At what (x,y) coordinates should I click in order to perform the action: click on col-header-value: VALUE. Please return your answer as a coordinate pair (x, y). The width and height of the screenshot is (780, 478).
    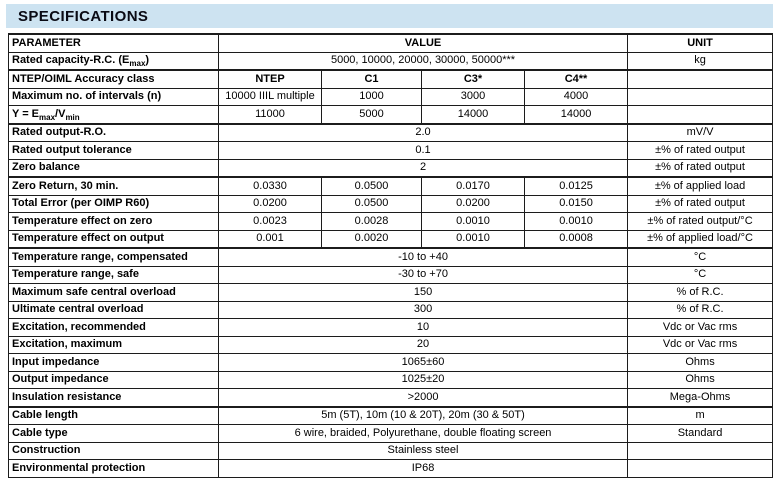
    Looking at the image, I should click on (423, 43).